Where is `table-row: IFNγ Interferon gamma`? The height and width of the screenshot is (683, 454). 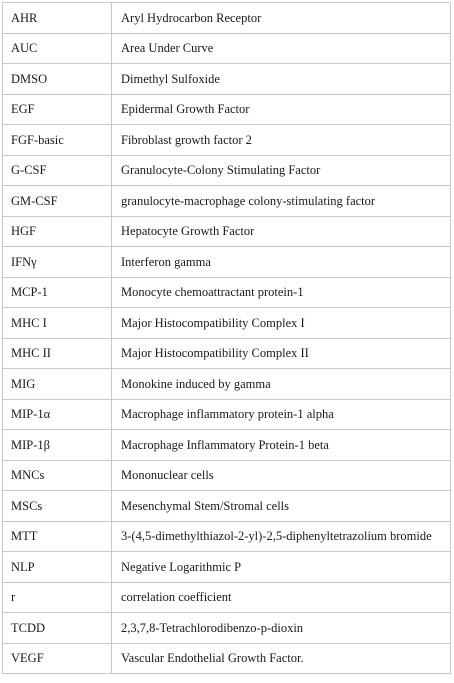
table-row: IFNγ Interferon gamma is located at coordinates (226, 262).